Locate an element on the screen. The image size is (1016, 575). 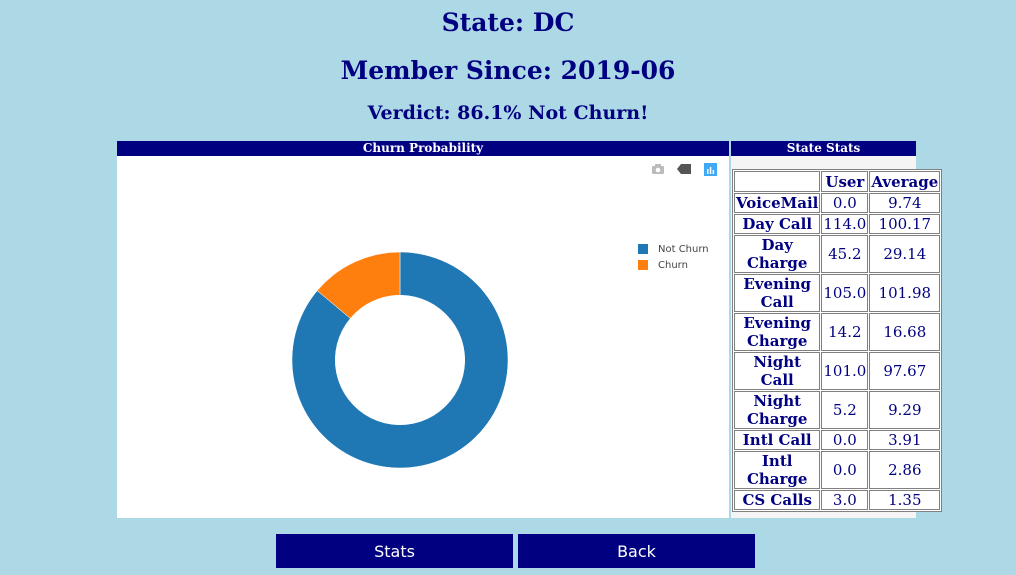
row-average-value: 2.86 is located at coordinates (905, 470).